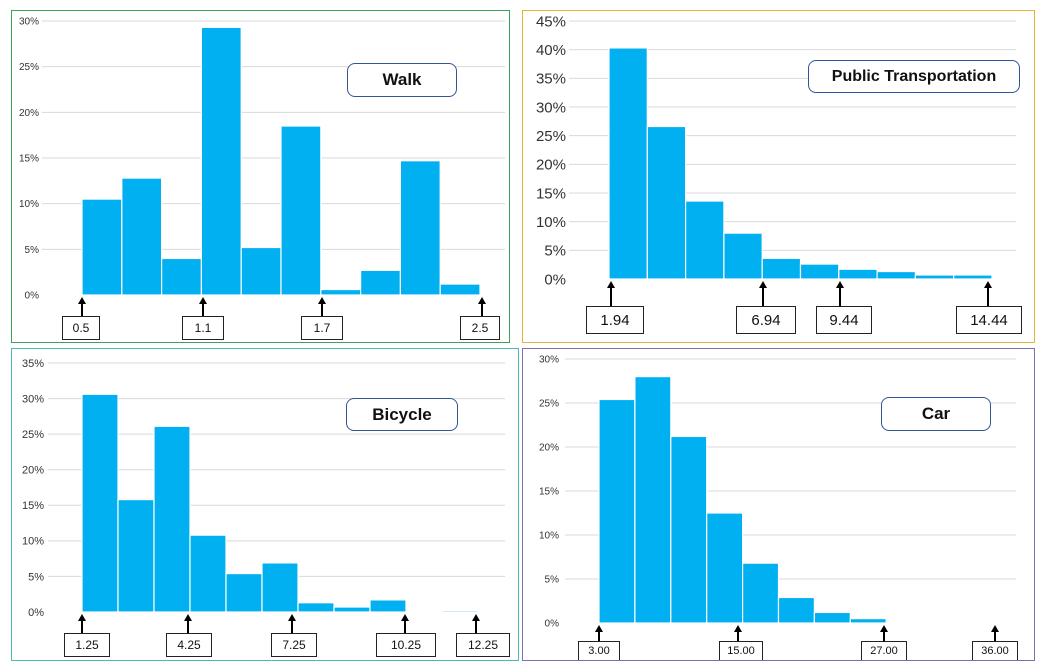  I want to click on bin-marker-label: 1.25, so click(87, 645).